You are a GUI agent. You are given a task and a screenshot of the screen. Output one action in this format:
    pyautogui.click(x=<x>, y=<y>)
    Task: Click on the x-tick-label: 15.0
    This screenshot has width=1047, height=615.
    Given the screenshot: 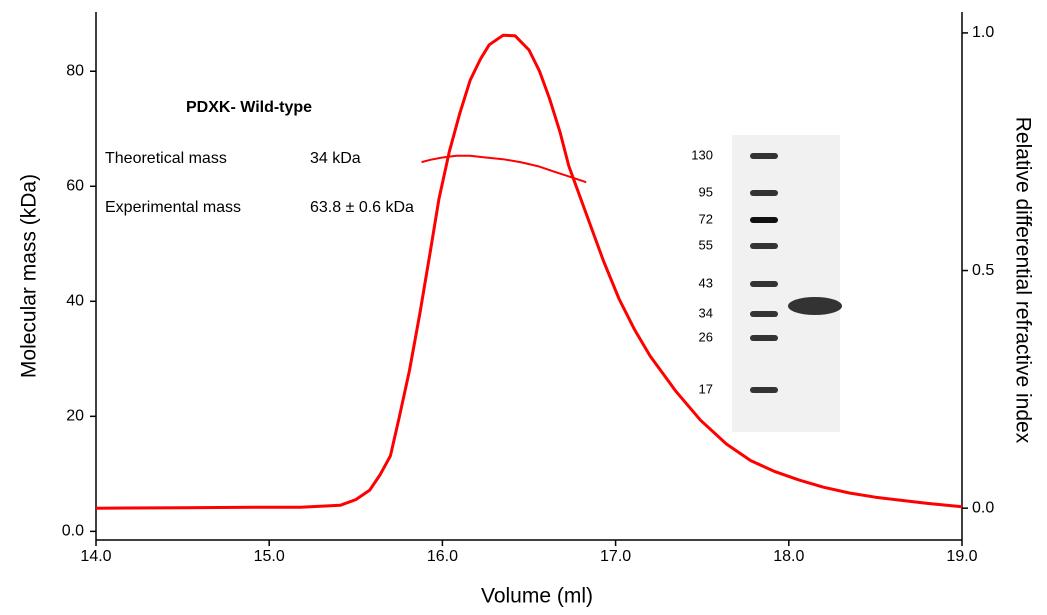 What is the action you would take?
    pyautogui.click(x=269, y=556)
    